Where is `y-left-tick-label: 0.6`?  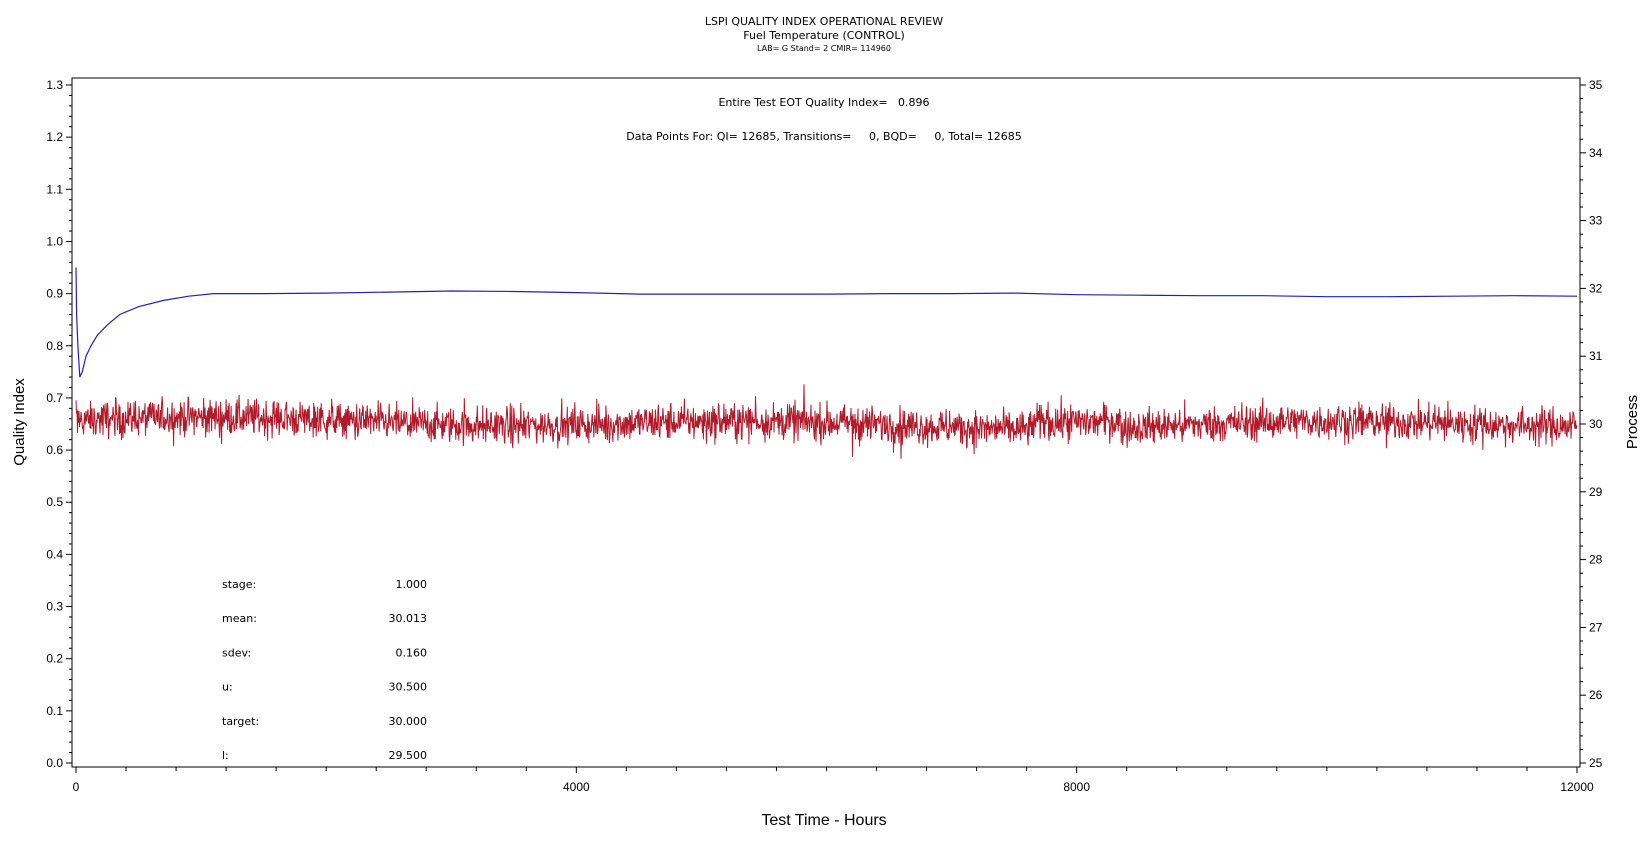
y-left-tick-label: 0.6 is located at coordinates (54, 450).